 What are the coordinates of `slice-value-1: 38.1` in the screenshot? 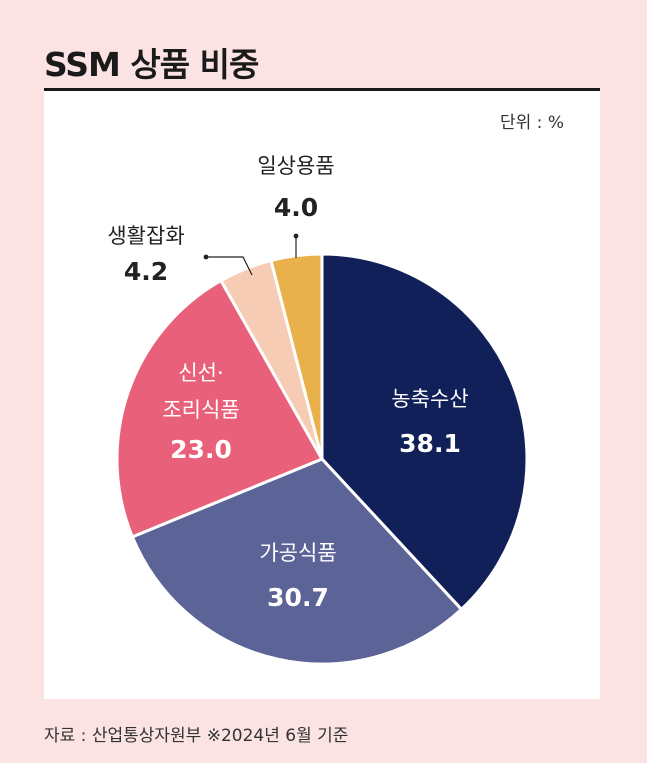 It's located at (430, 443).